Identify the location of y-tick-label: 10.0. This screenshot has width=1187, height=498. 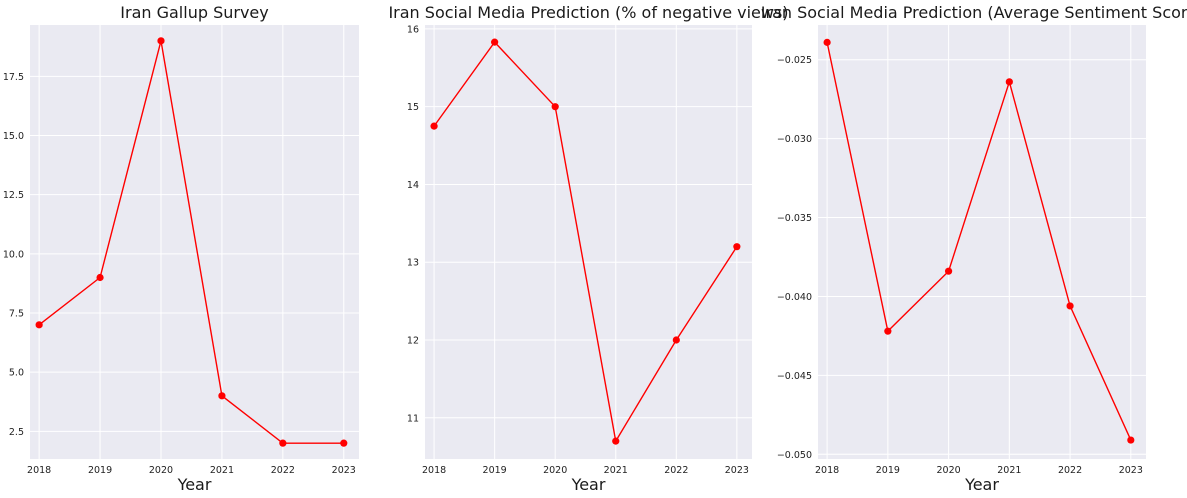
(13, 254).